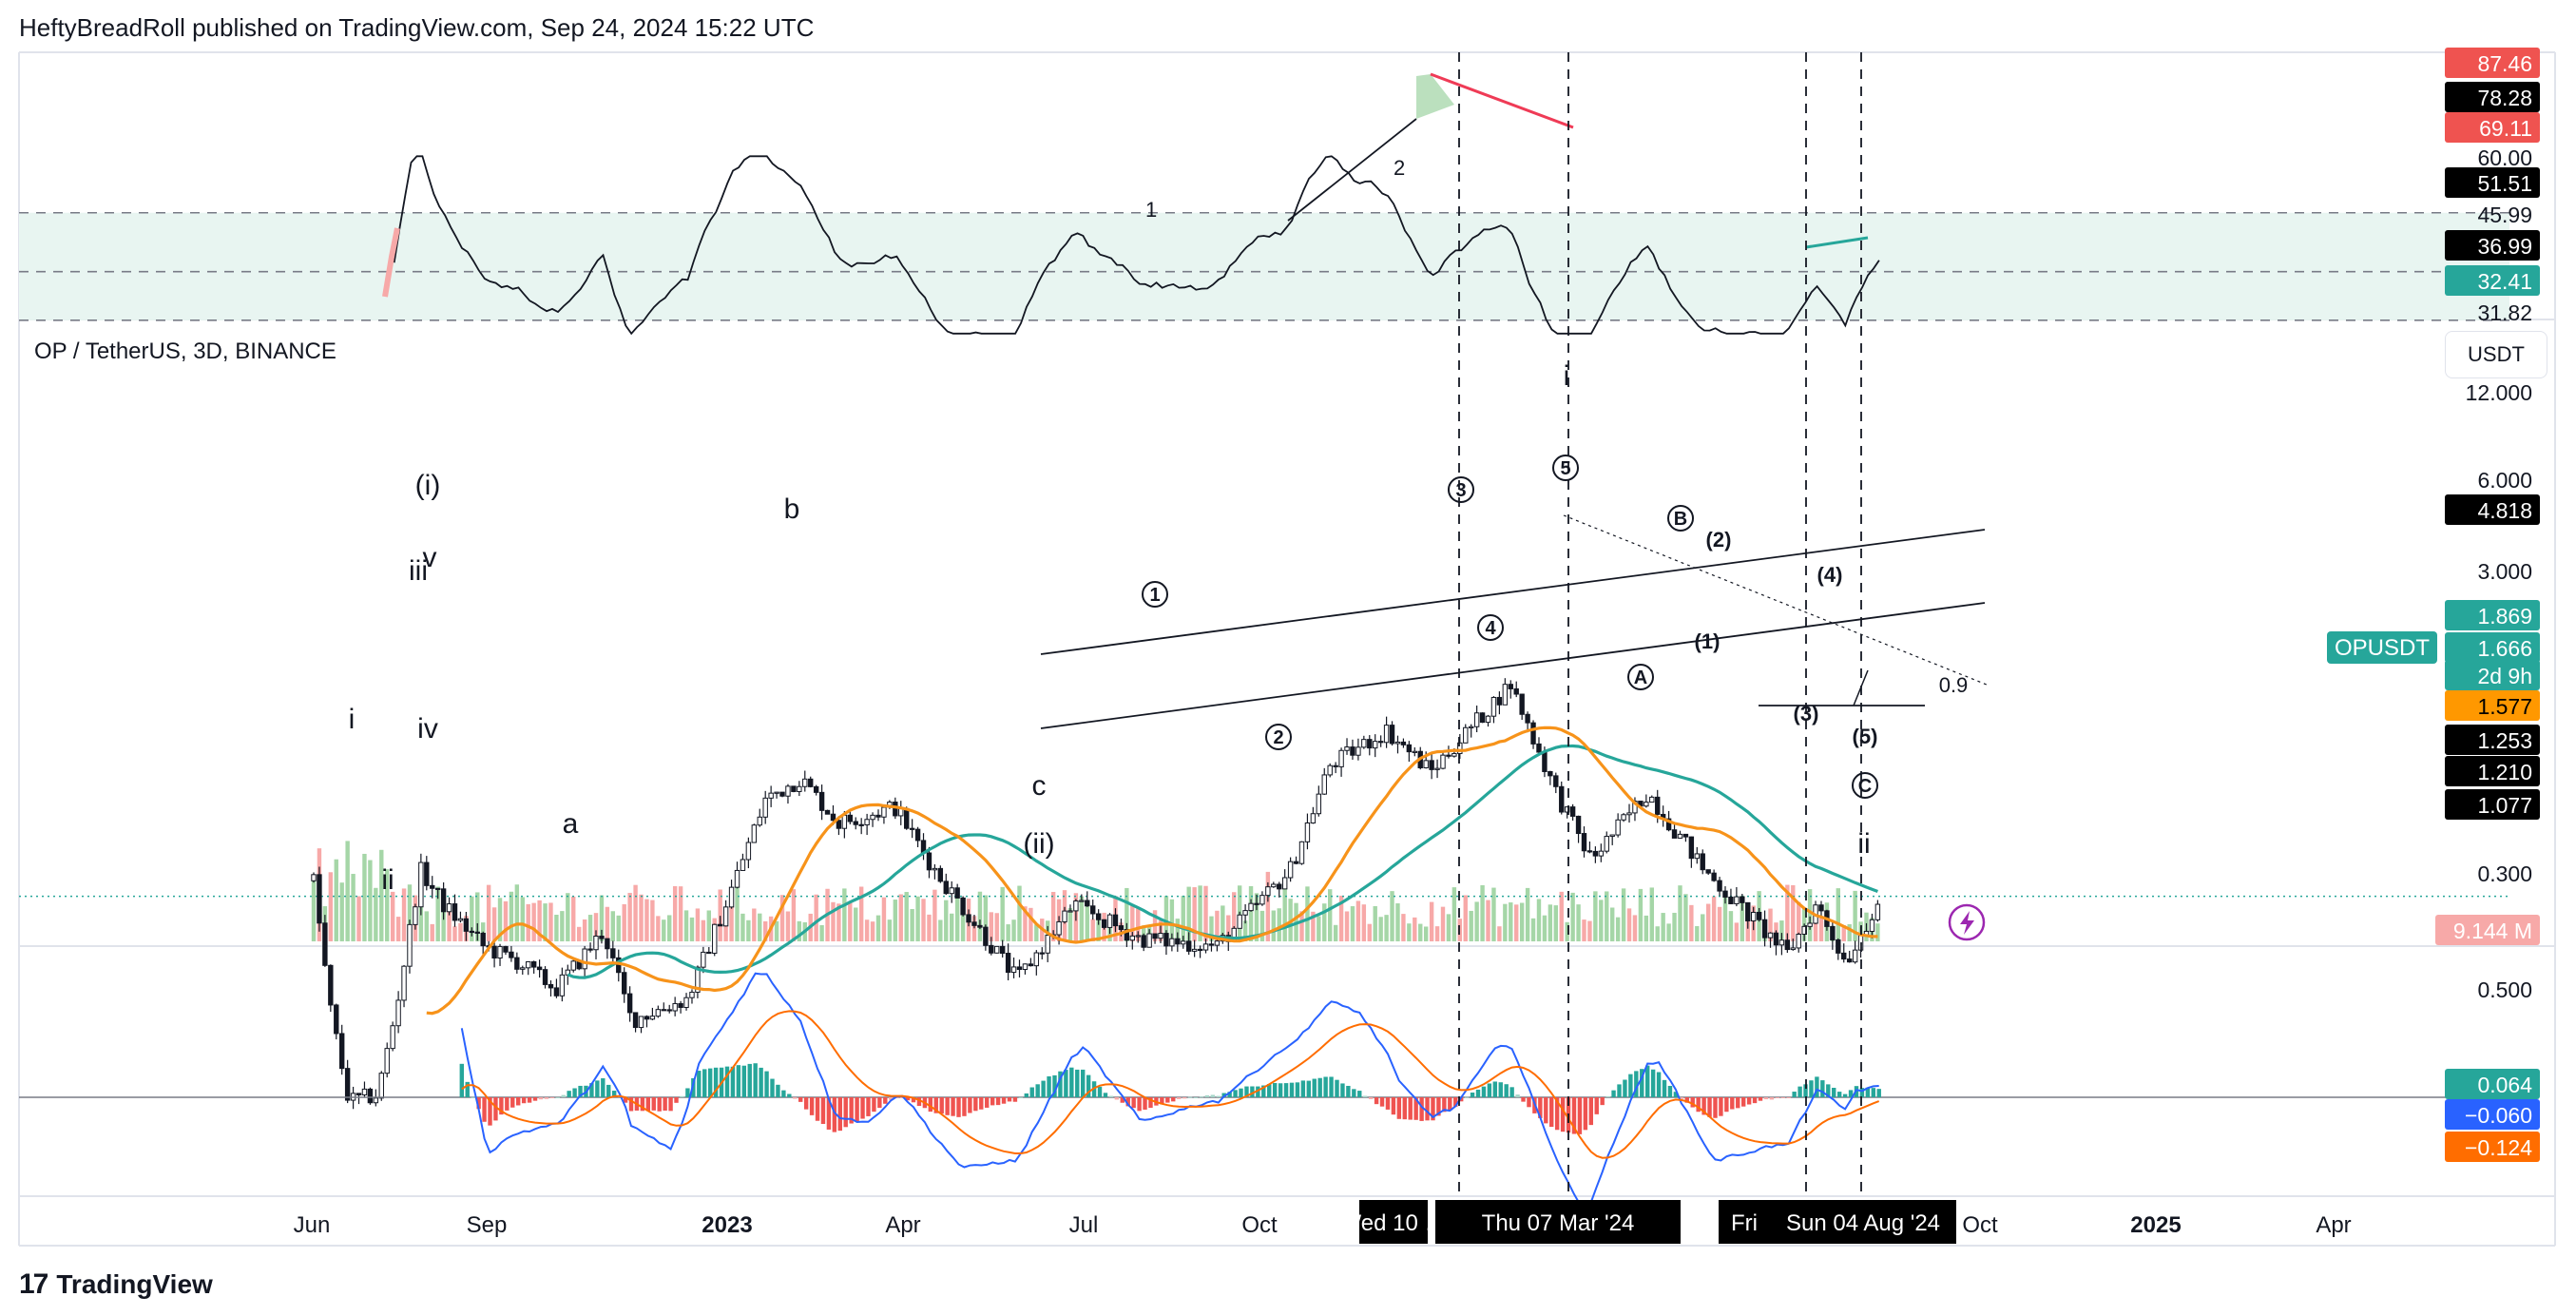 Image resolution: width=2576 pixels, height=1316 pixels. I want to click on tradingview-logo: 17 TradingView, so click(116, 1284).